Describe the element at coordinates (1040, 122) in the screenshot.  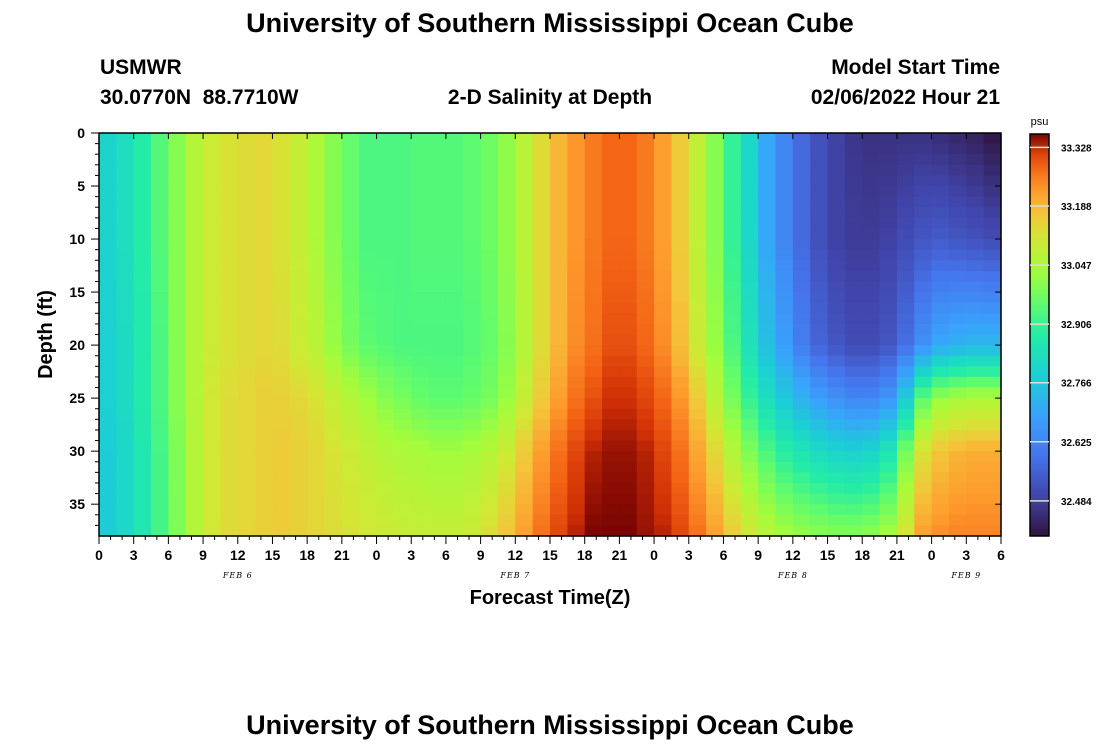
I see `colorbar-unit: psu` at that location.